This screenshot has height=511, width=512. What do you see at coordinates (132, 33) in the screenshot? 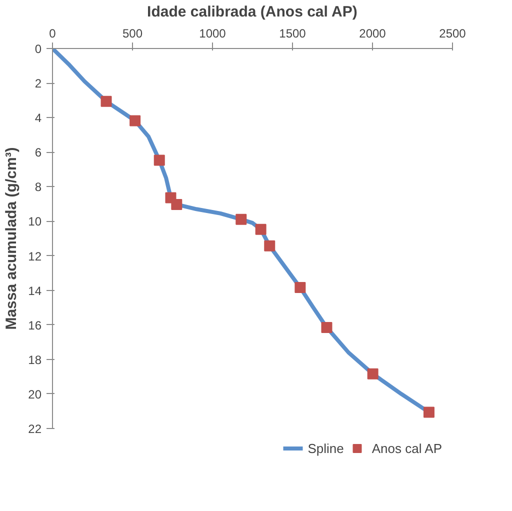
I see `x-tick-label: 500` at bounding box center [132, 33].